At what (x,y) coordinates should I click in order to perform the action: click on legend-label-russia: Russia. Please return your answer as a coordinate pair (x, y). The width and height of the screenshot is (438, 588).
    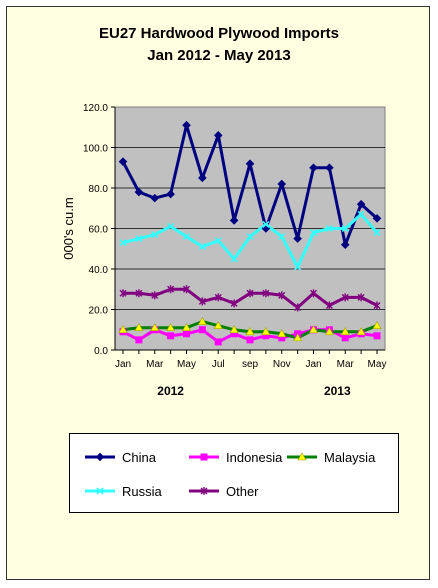
    Looking at the image, I should click on (142, 491).